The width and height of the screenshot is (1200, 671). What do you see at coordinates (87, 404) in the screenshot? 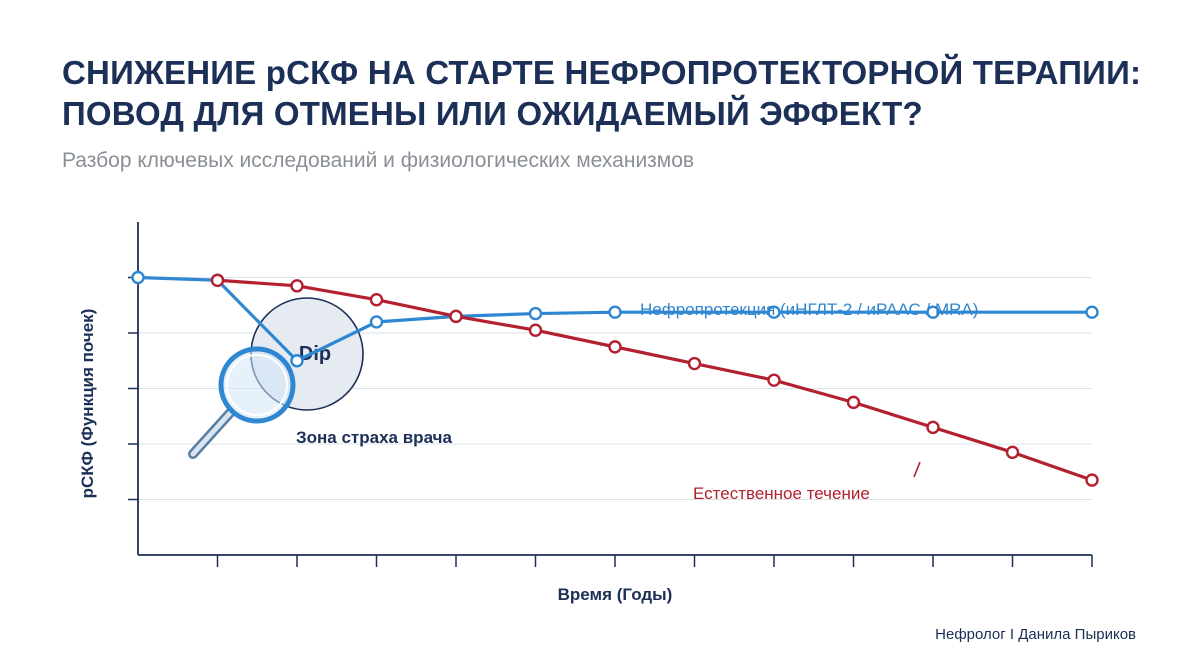
I see `y-axis-label: рСКФ (Функция почек)` at bounding box center [87, 404].